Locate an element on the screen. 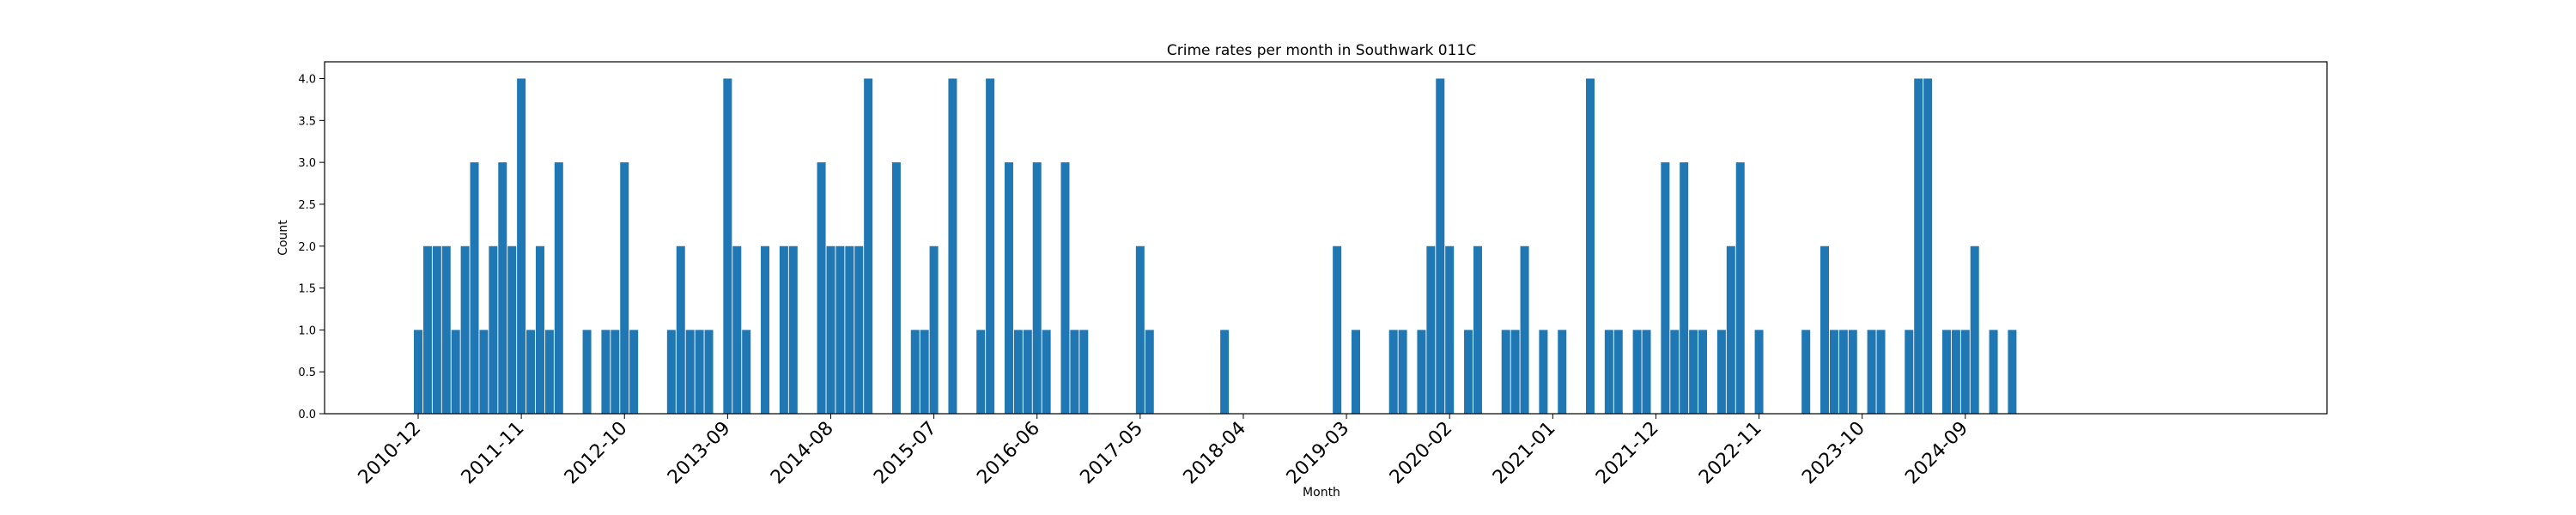 Image resolution: width=2576 pixels, height=515 pixels. x-tick-label: 2024-09 is located at coordinates (1937, 453).